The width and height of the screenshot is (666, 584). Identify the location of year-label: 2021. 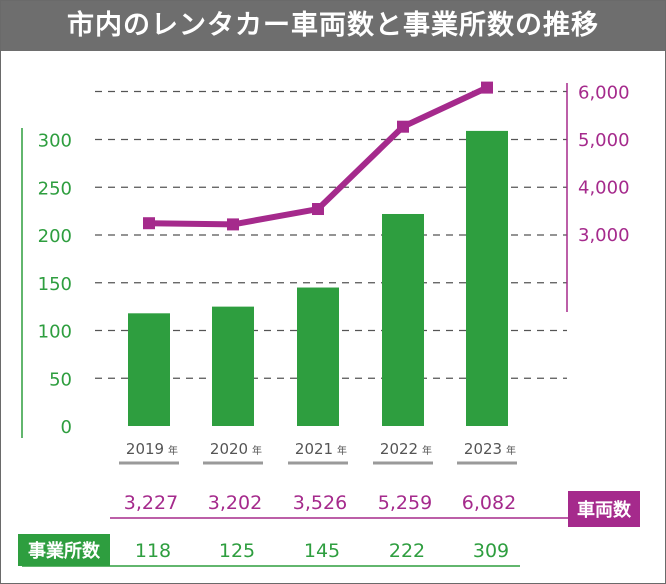
(314, 449).